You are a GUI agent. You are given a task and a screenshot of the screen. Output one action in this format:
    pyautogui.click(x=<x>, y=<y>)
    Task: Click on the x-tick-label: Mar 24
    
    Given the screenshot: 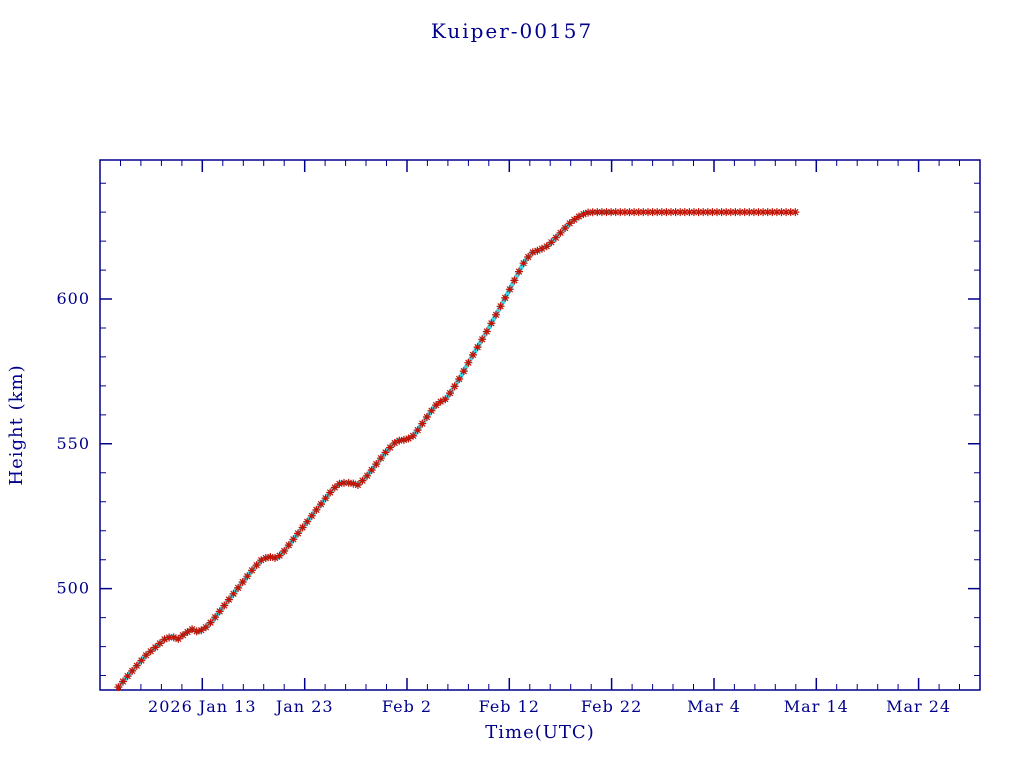 What is the action you would take?
    pyautogui.click(x=918, y=706)
    